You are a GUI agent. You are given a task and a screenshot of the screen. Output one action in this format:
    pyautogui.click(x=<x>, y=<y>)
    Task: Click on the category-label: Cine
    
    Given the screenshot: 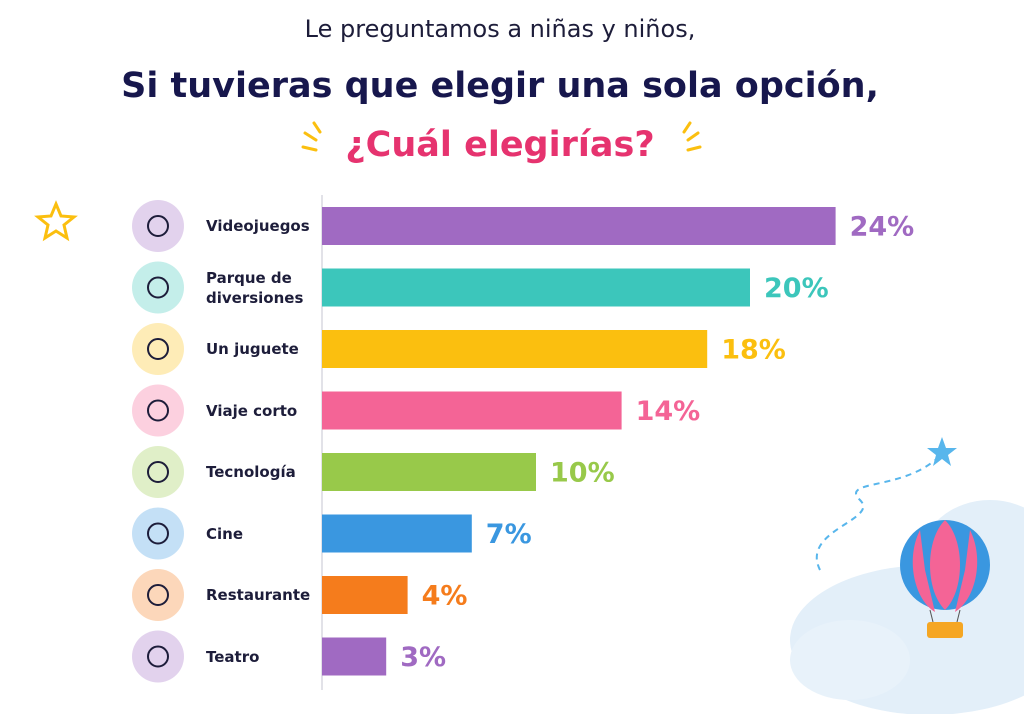 What is the action you would take?
    pyautogui.click(x=225, y=533)
    